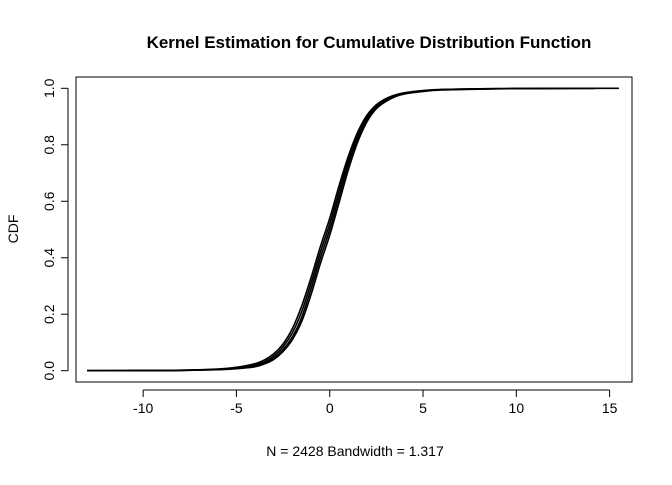 Image resolution: width=672 pixels, height=485 pixels. I want to click on x-tick-label: 5, so click(423, 408).